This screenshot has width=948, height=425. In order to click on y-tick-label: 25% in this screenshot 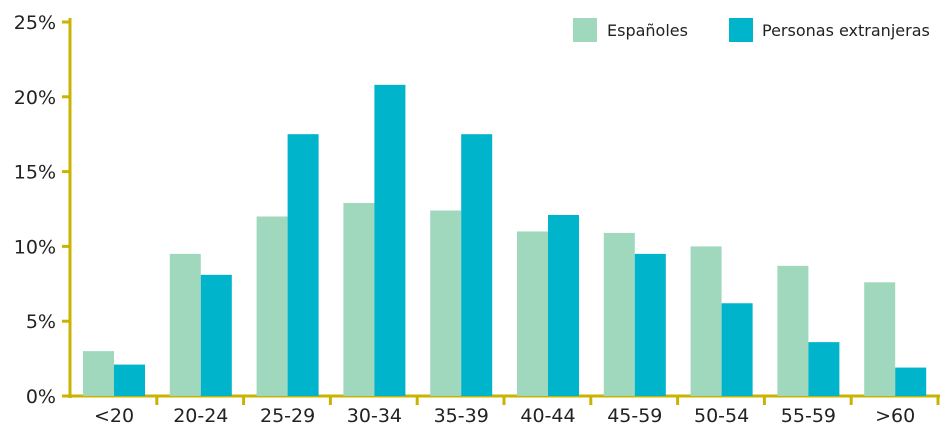, I will do `click(35, 23)`.